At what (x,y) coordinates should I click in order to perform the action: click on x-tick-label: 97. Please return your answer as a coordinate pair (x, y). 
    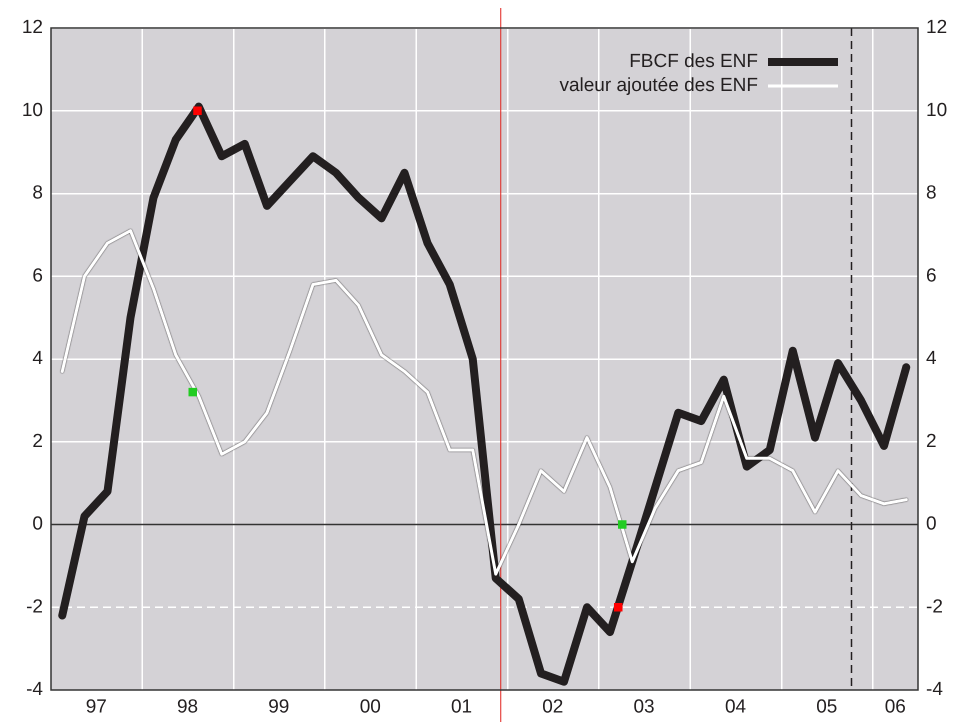
    Looking at the image, I should click on (96, 707).